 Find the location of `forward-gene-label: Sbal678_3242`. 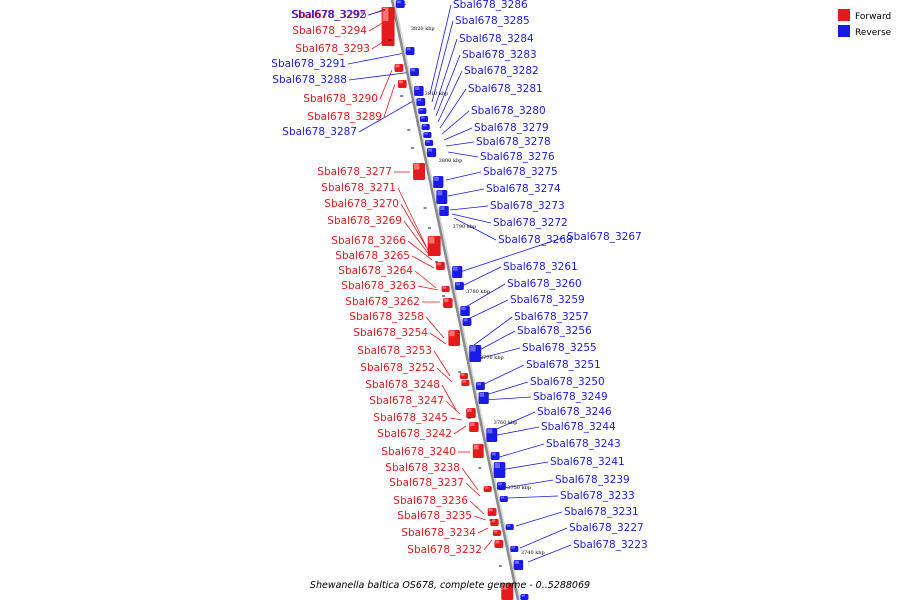

forward-gene-label: Sbal678_3242 is located at coordinates (414, 434).